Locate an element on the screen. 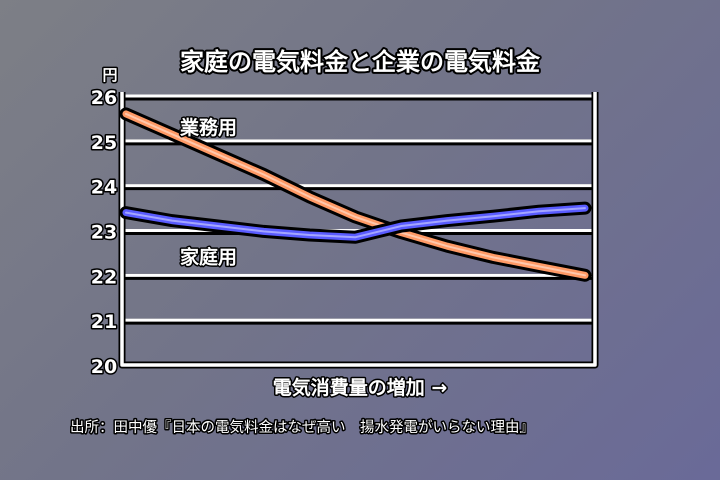 The image size is (720, 480). series-label: 業務用 is located at coordinates (208, 127).